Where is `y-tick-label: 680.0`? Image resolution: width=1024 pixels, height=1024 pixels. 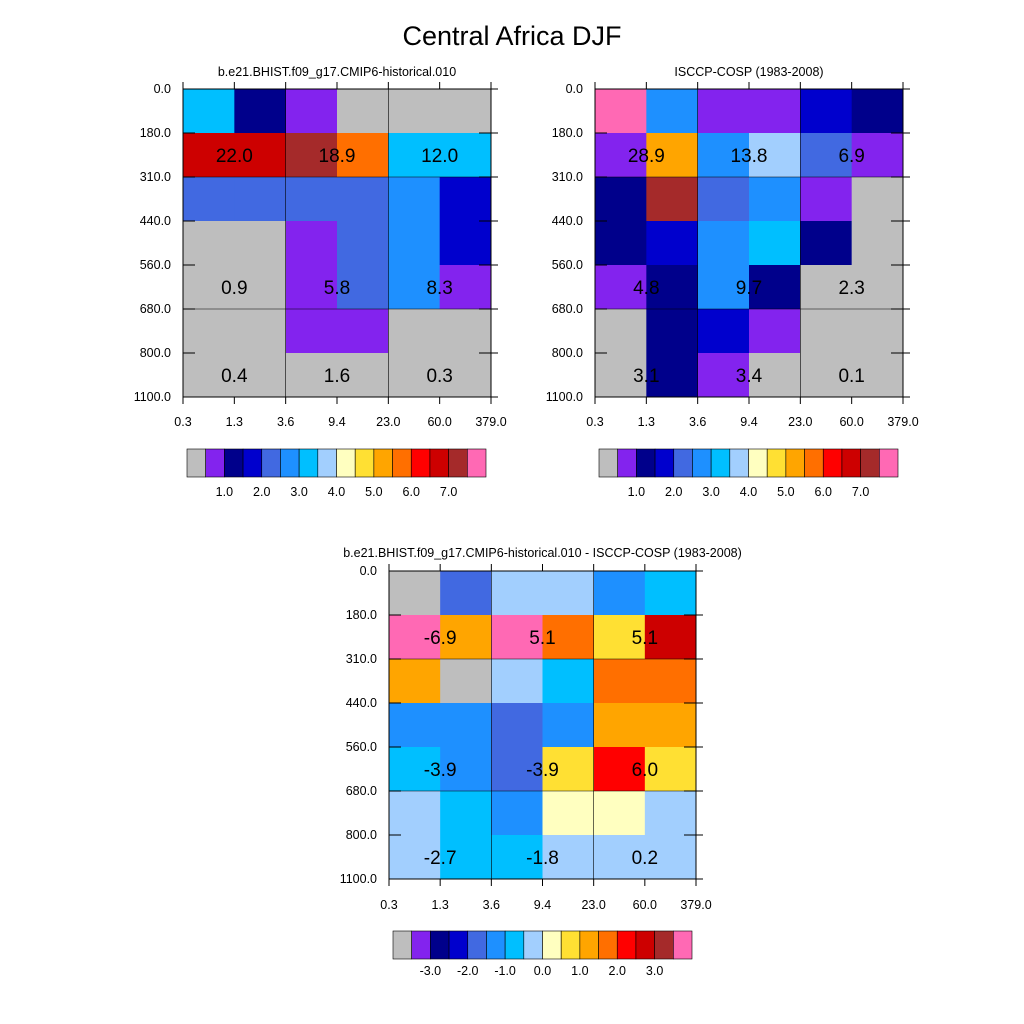 y-tick-label: 680.0 is located at coordinates (361, 791).